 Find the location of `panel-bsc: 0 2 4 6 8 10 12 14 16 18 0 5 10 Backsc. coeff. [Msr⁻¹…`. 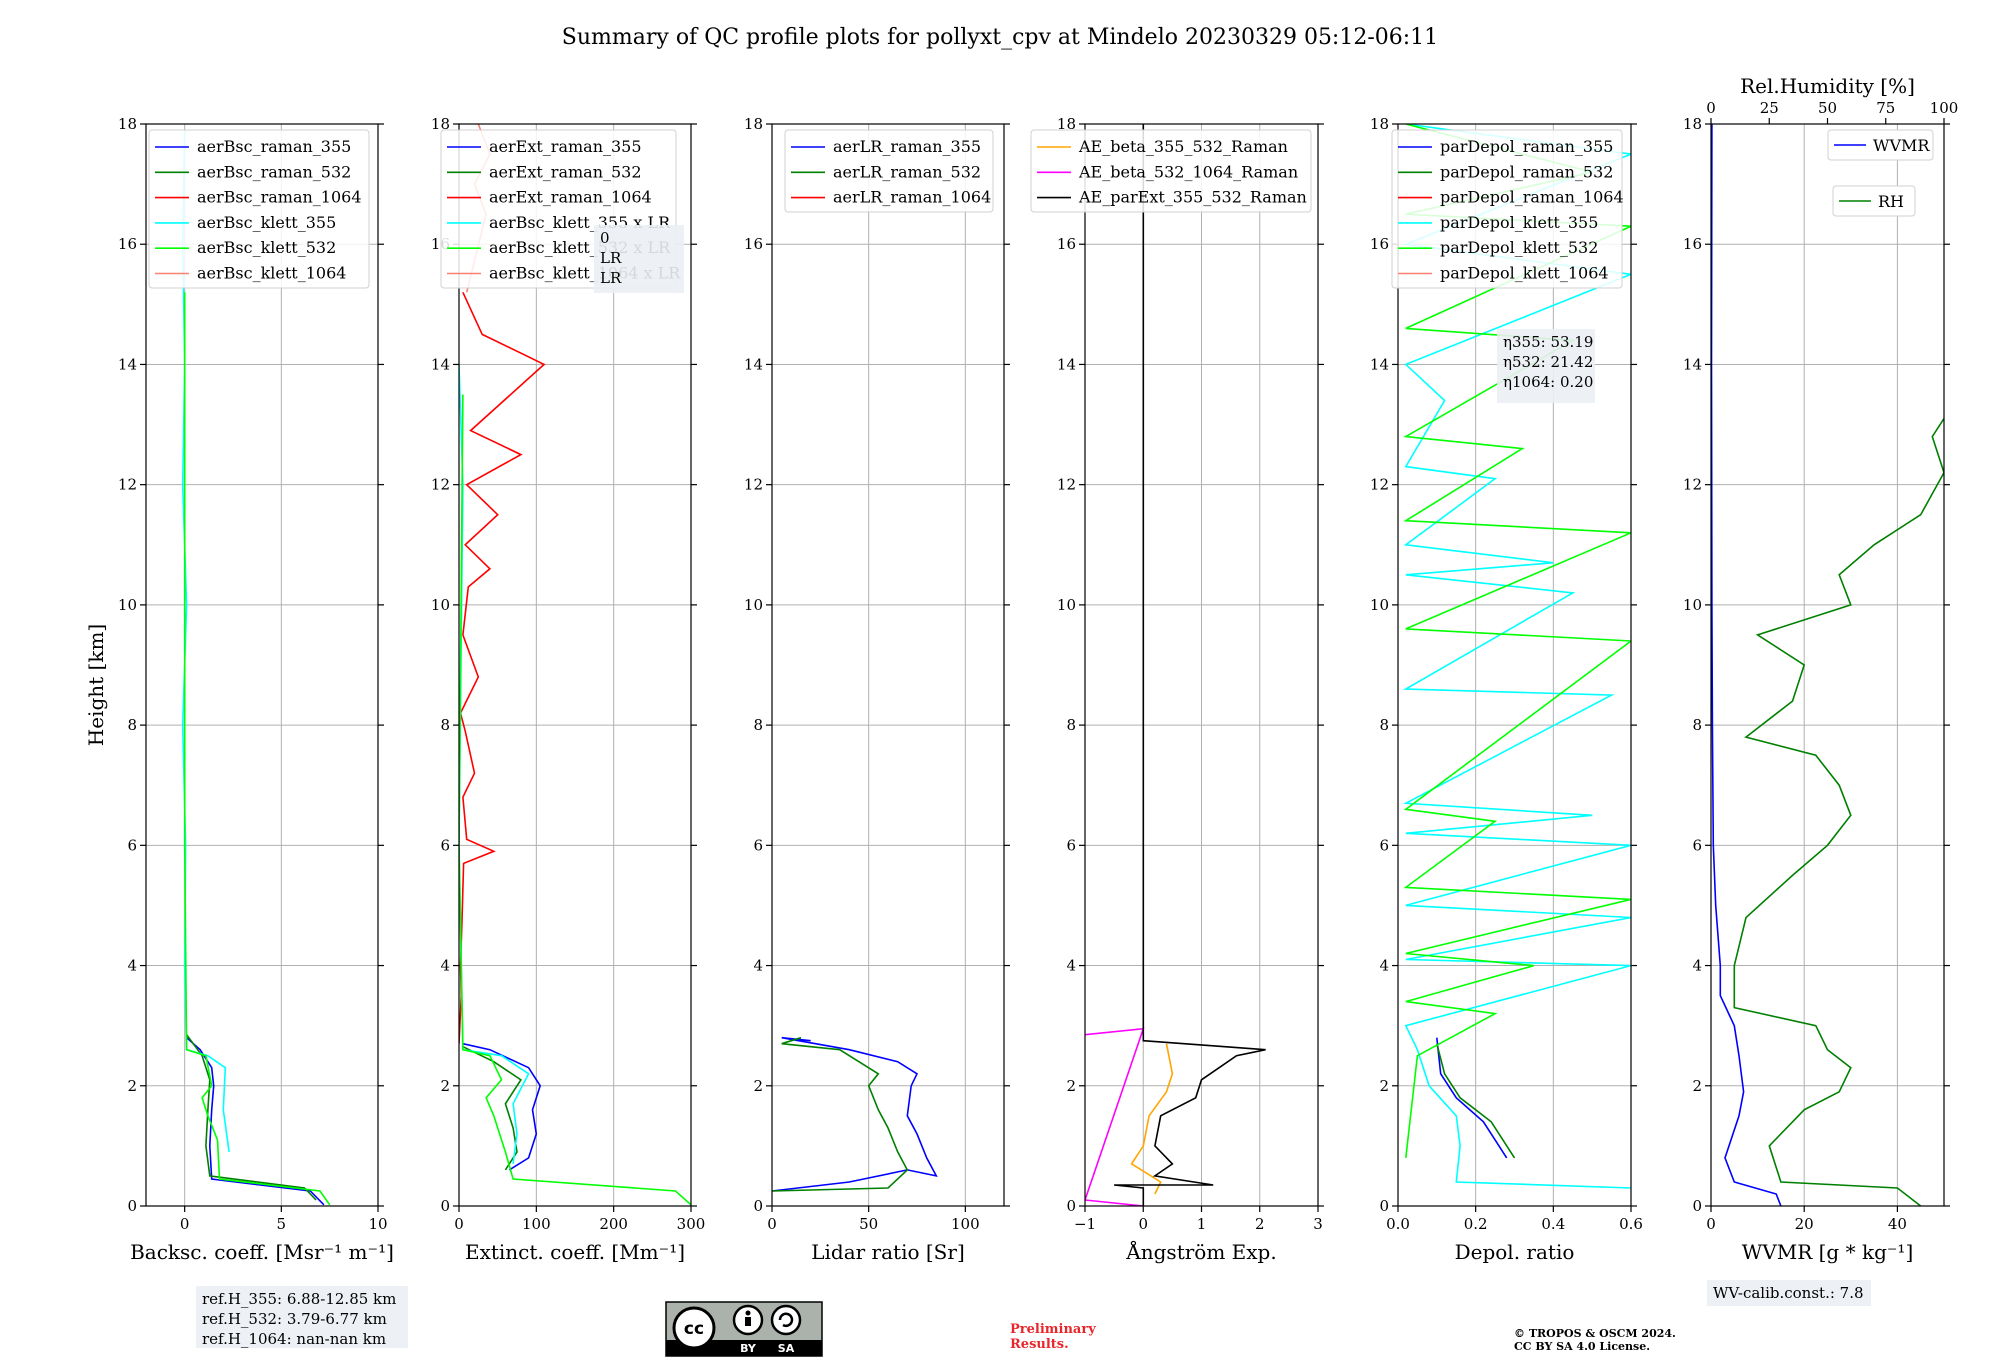

panel-bsc: 0 2 4 6 8 10 12 14 16 18 0 5 10 Backsc. coeff. [Msr⁻¹… is located at coordinates (263, 731).